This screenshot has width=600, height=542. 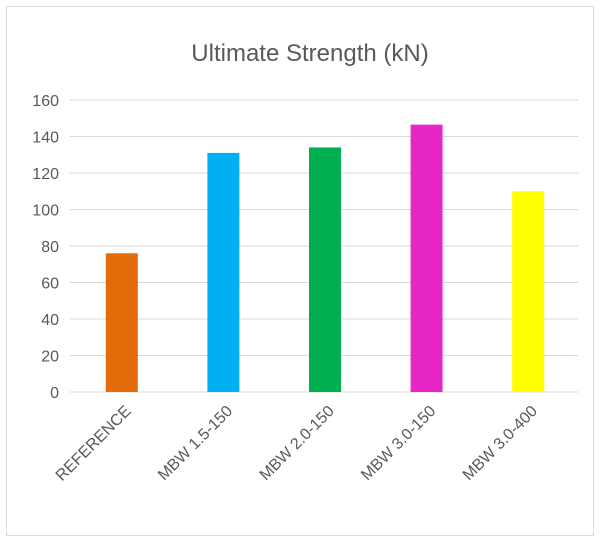 I want to click on y-tick-label: 40, so click(x=50, y=320).